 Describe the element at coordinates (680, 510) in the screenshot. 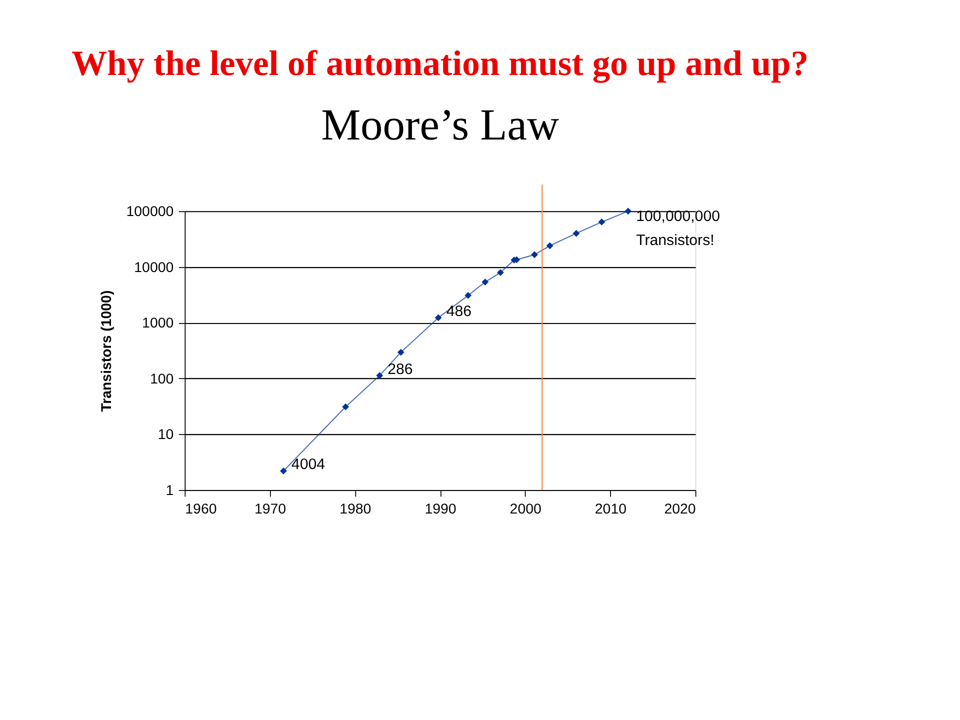

I see `x-tick-label: 2020` at that location.